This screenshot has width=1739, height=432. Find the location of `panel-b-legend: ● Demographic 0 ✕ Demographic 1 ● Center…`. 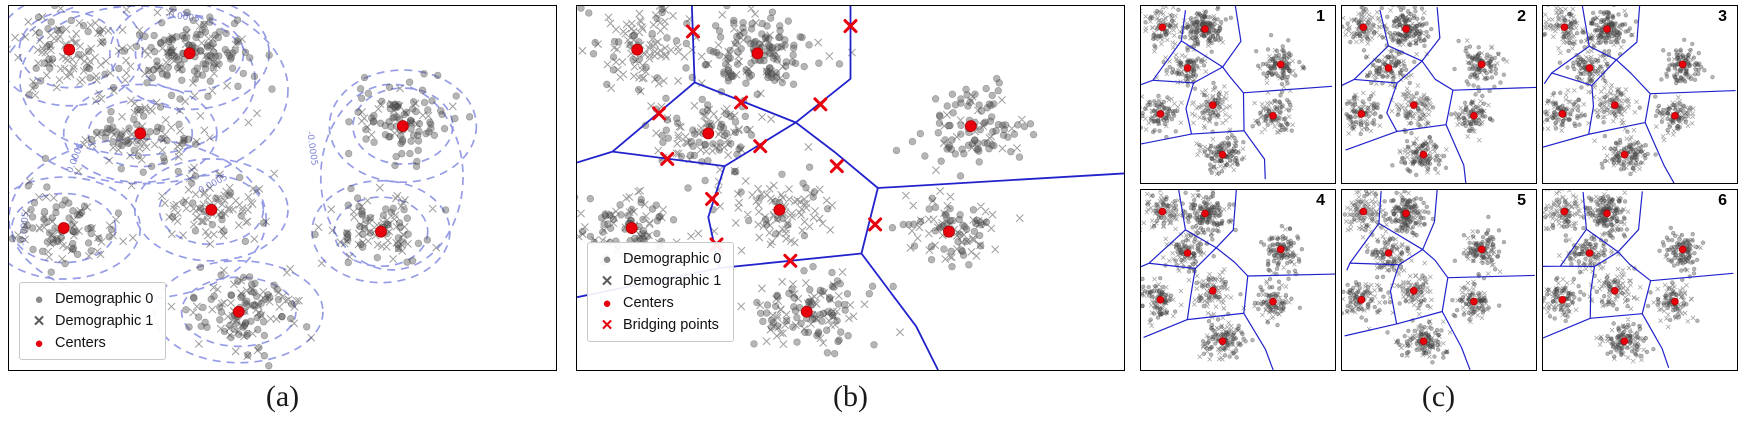

panel-b-legend: ● Demographic 0 ✕ Demographic 1 ● Center… is located at coordinates (661, 292).